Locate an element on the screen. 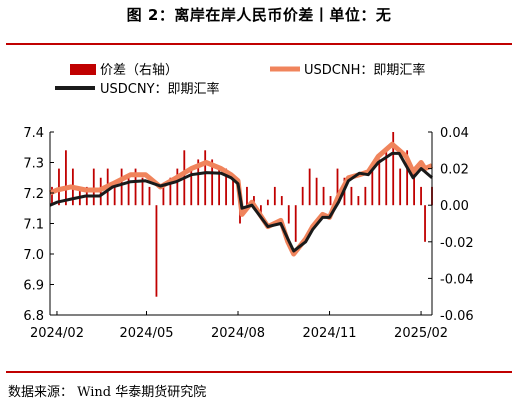 Image resolution: width=518 pixels, height=405 pixels. y-left-tick-label: 7.1 is located at coordinates (33, 225).